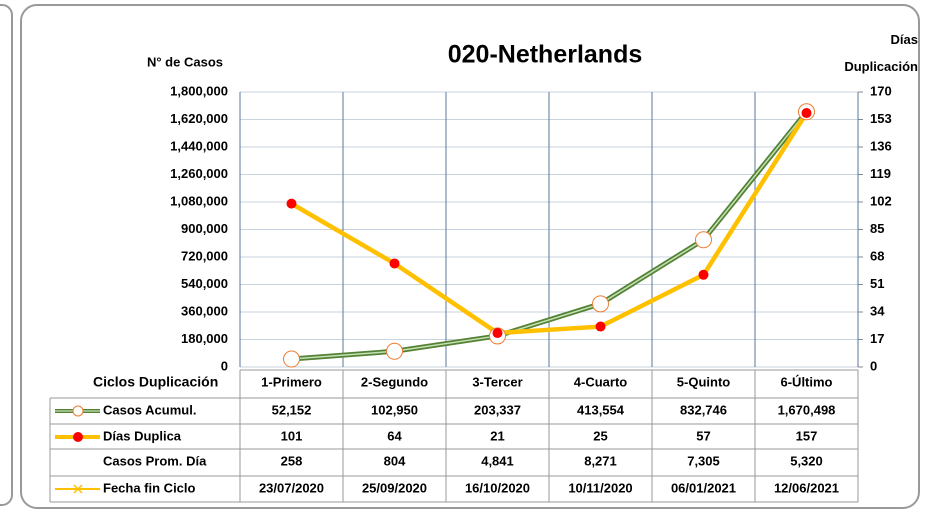 The height and width of the screenshot is (512, 926). I want to click on legend-label: Días Duplica, so click(142, 435).